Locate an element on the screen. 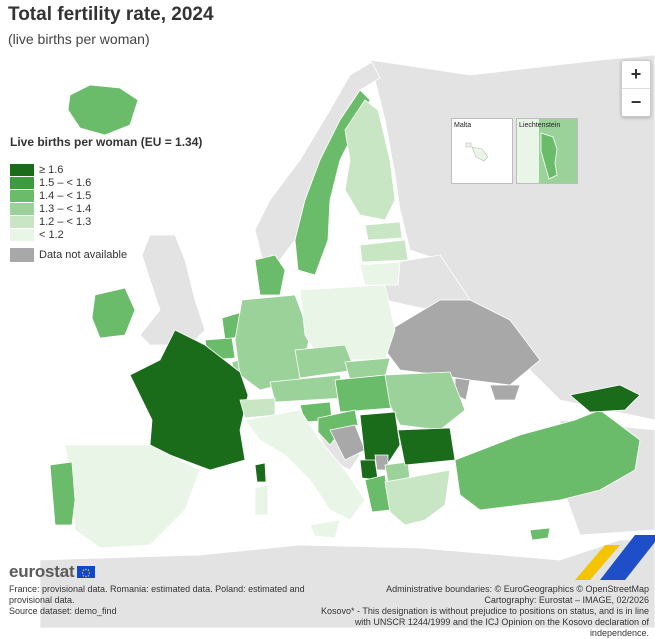 The image size is (655, 639). north-africa is located at coordinates (347, 583).